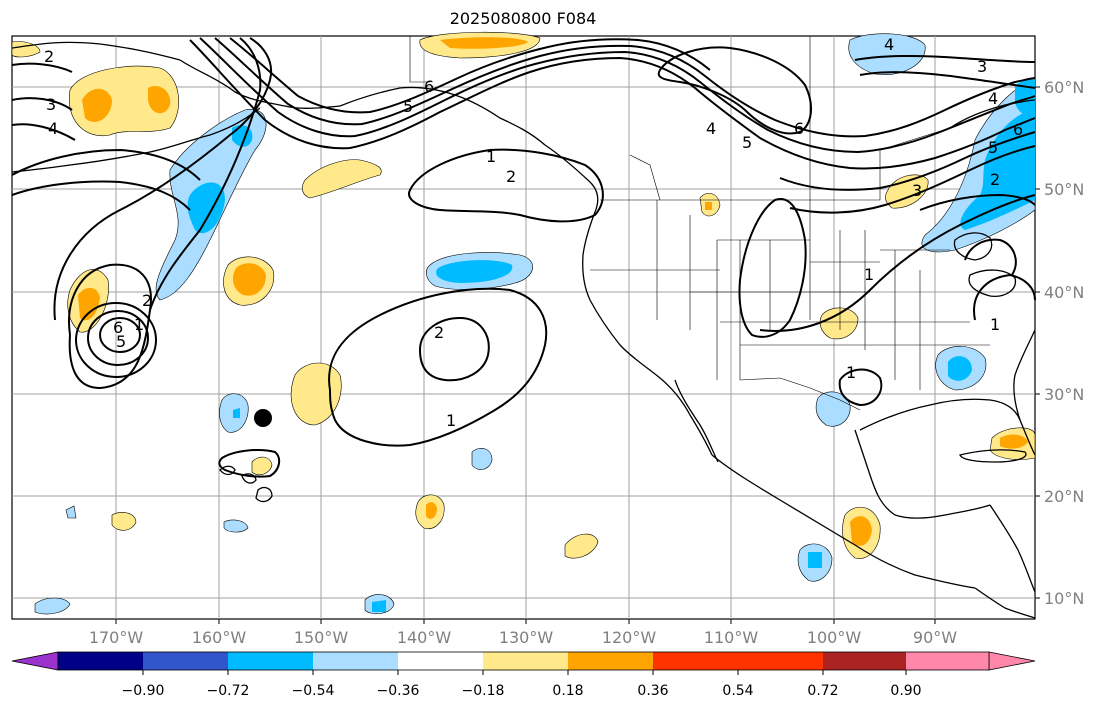 The image size is (1105, 712). Describe the element at coordinates (737, 691) in the screenshot. I see `colorbar-tick-label: 0.54` at that location.